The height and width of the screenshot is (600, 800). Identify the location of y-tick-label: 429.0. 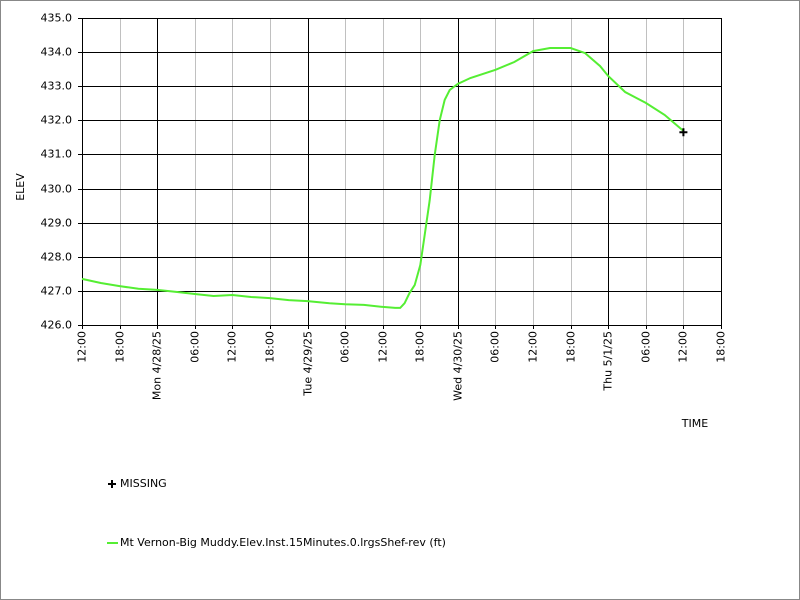
(57, 223).